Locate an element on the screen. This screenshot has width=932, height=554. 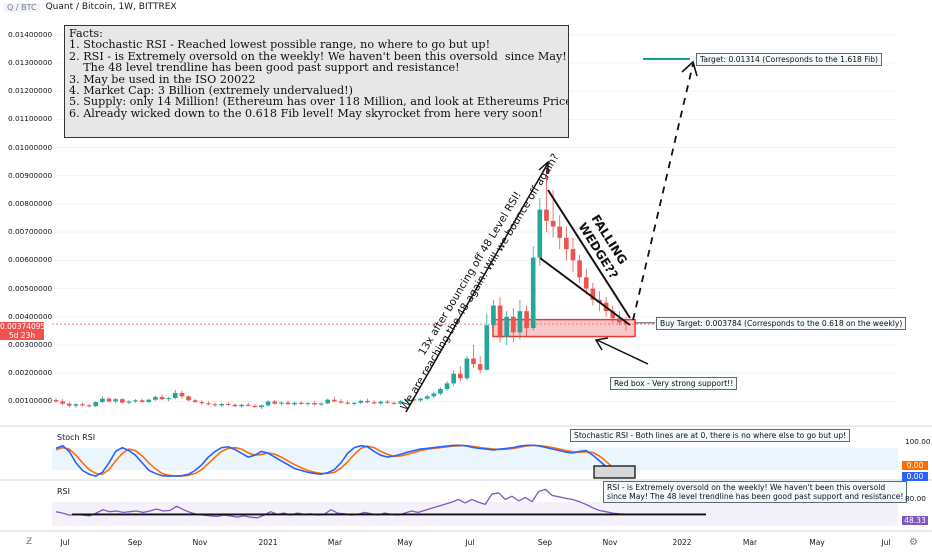
x-tick-label: Nov is located at coordinates (200, 542).